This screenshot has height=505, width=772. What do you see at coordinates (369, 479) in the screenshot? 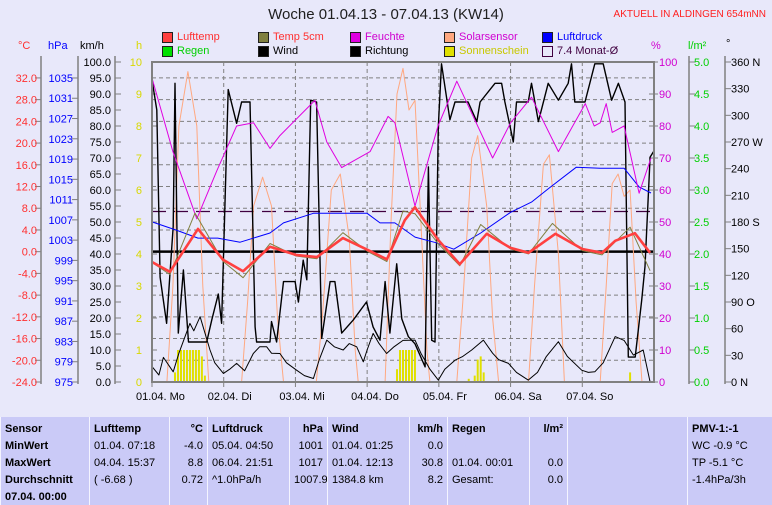
I see `stats-cell: 1384.8 km` at bounding box center [369, 479].